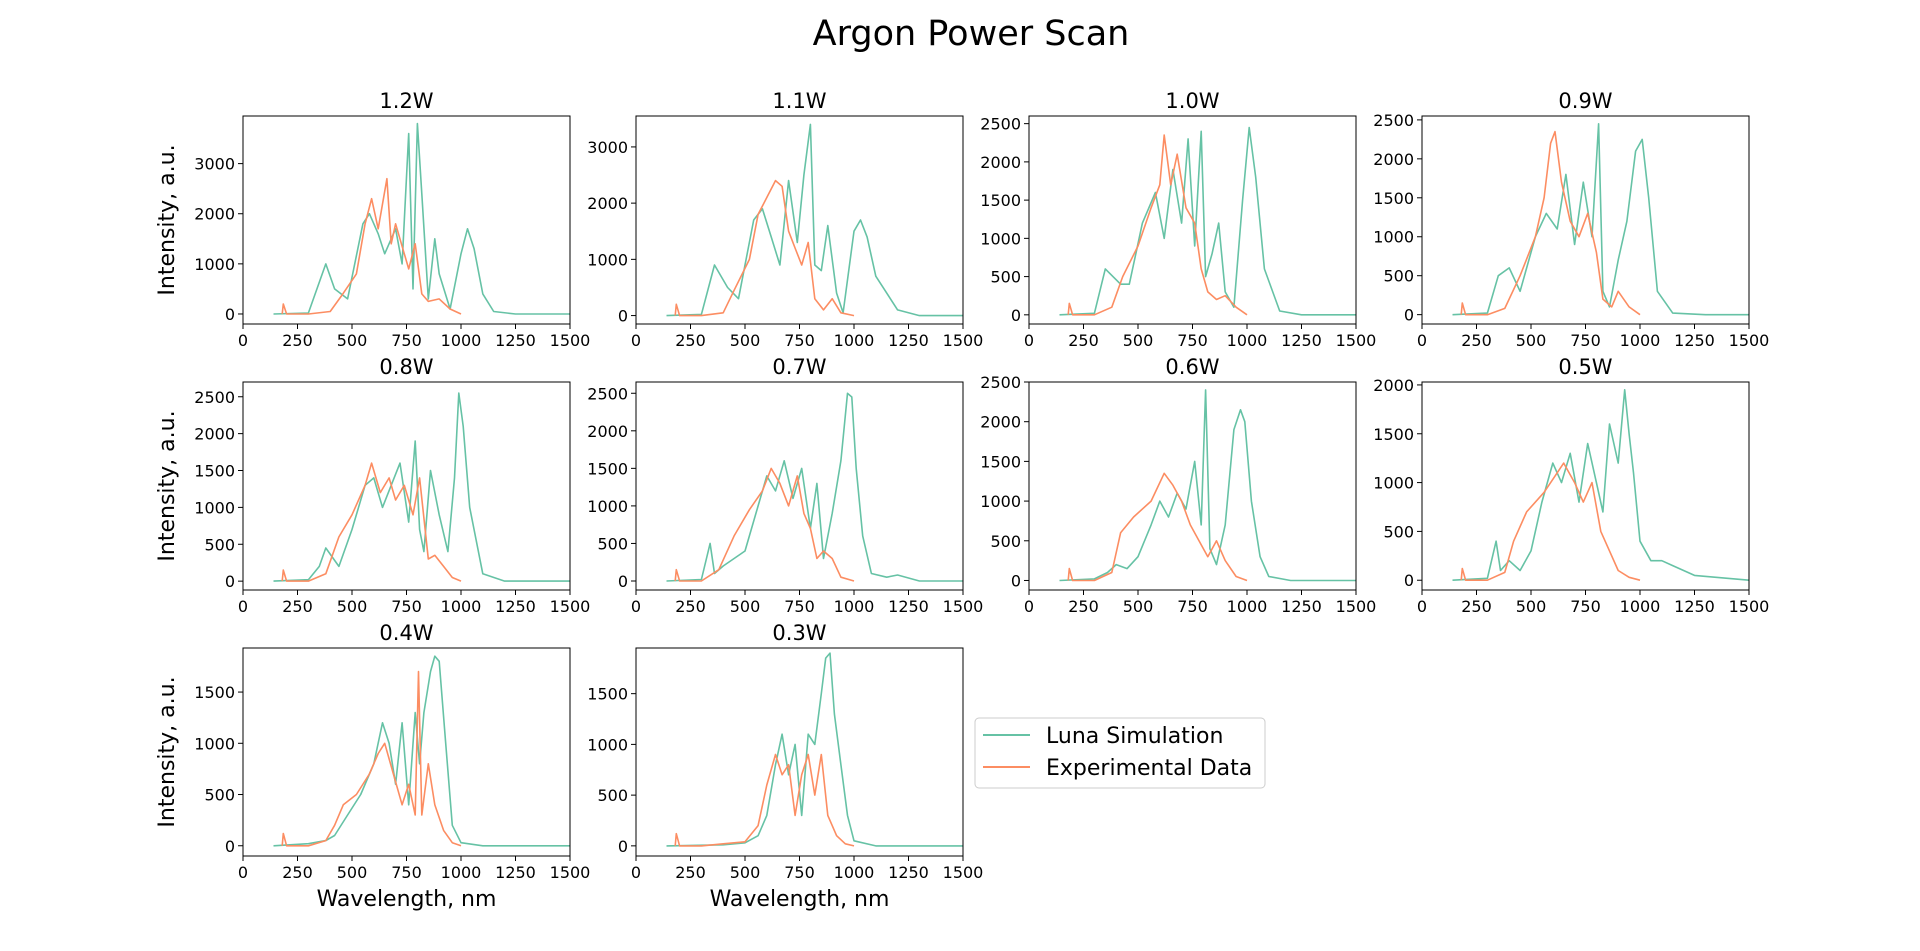 Image resolution: width=1920 pixels, height=951 pixels. I want to click on subplot-title: 0.3W, so click(799, 633).